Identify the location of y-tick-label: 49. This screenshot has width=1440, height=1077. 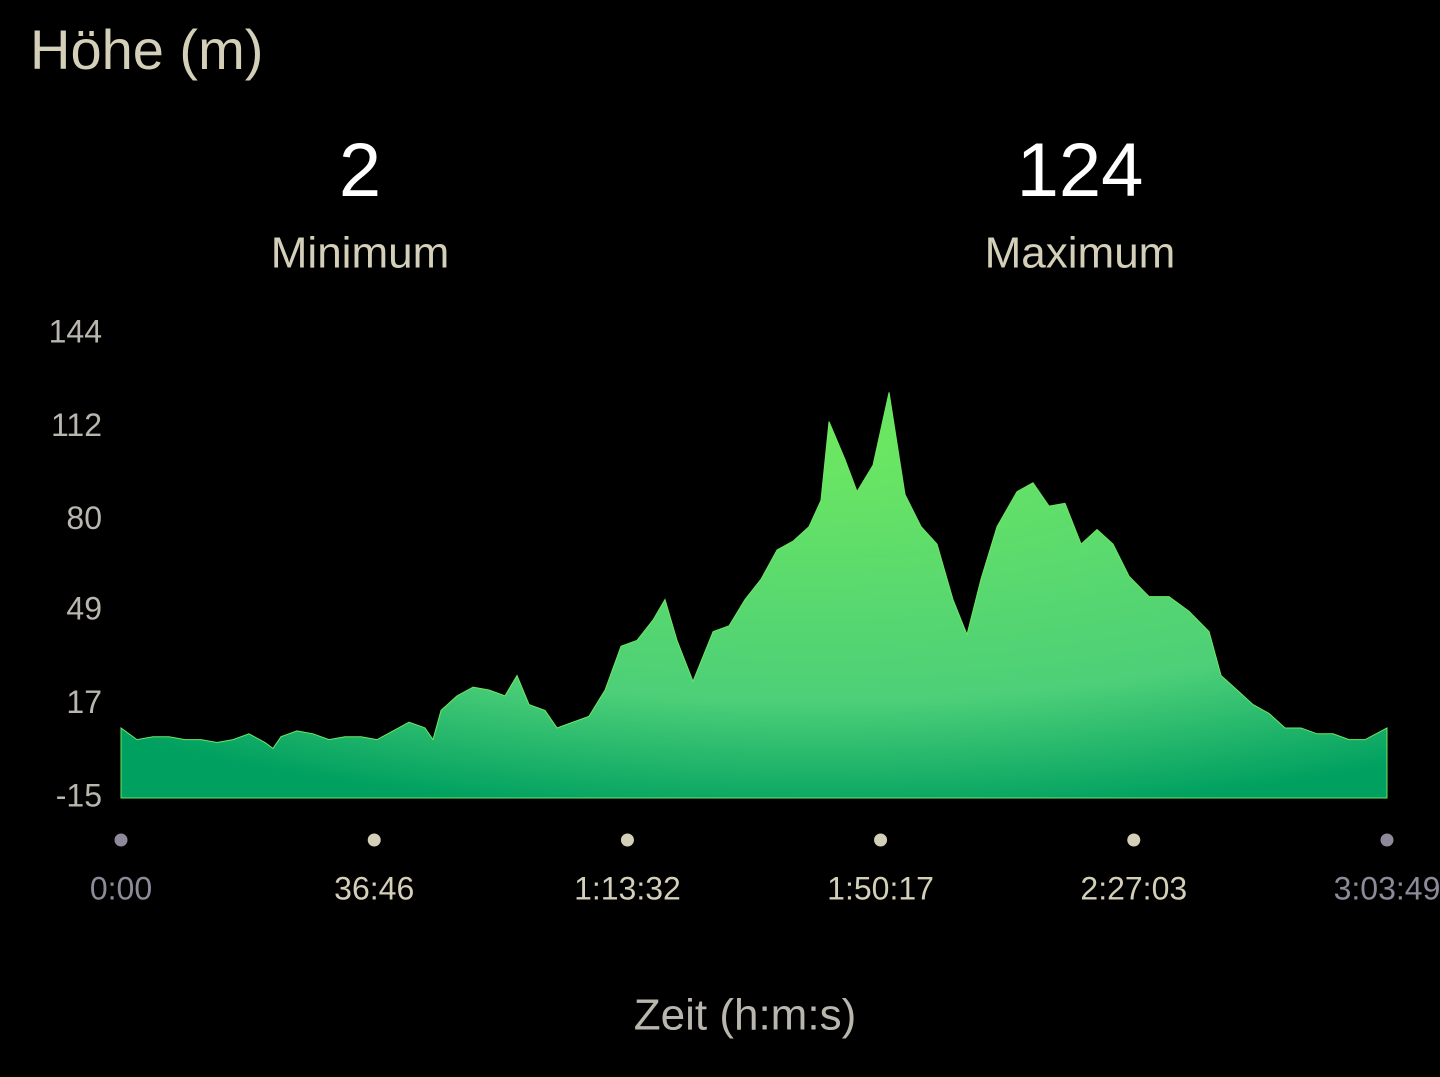
(84, 609).